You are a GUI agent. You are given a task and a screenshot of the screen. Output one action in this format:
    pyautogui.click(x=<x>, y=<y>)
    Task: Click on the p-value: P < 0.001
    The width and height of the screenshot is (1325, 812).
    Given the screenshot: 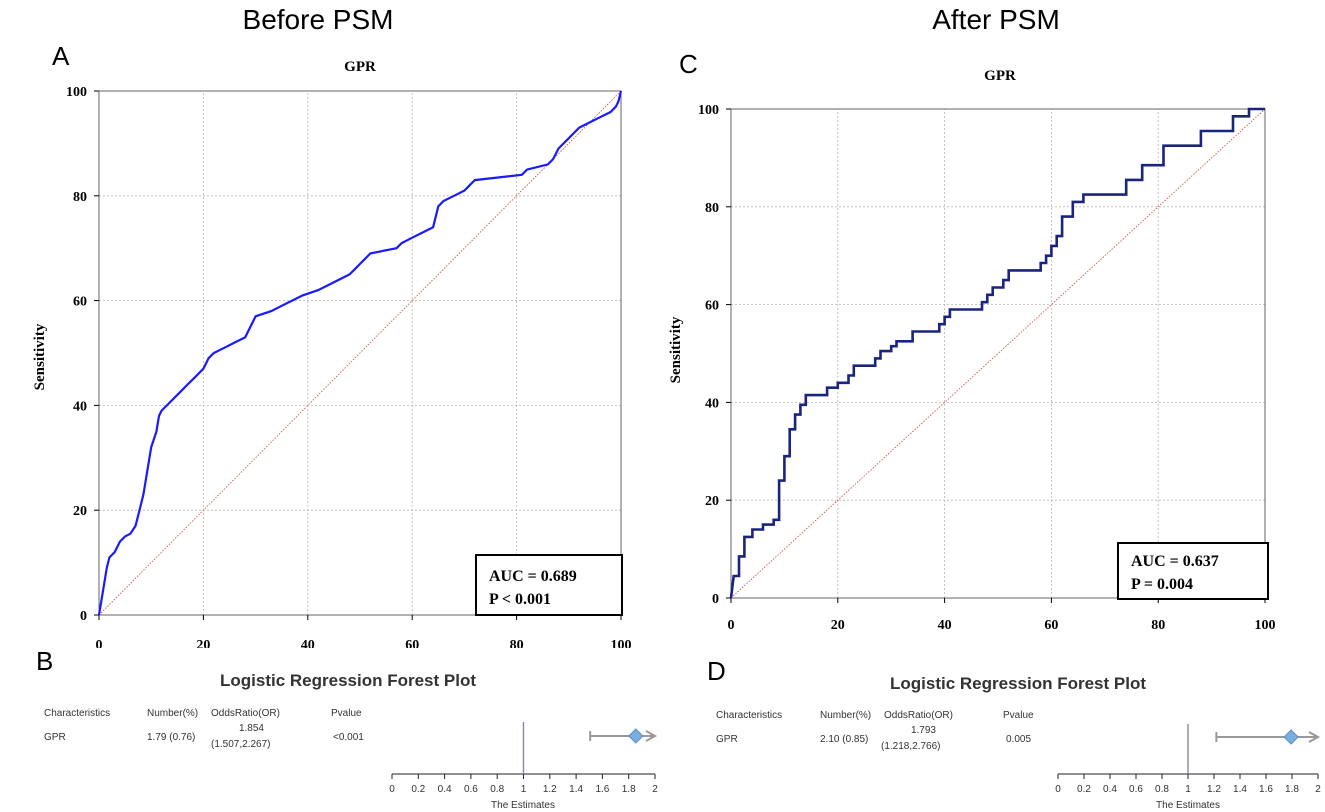 What is the action you would take?
    pyautogui.click(x=520, y=599)
    